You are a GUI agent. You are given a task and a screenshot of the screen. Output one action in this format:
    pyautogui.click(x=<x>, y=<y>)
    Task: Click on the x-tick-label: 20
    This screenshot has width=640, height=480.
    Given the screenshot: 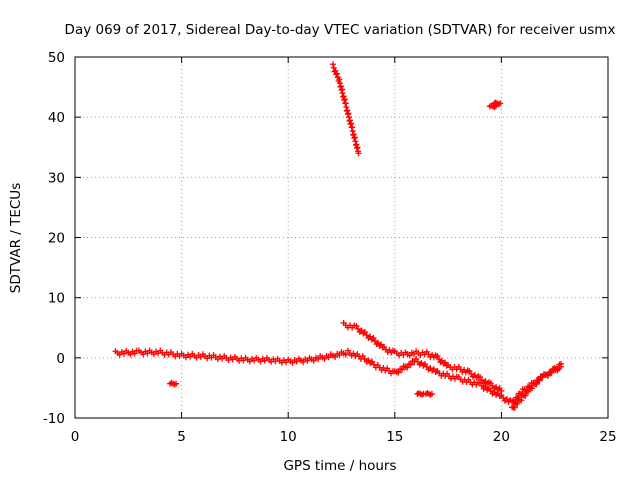 What is the action you would take?
    pyautogui.click(x=501, y=437)
    